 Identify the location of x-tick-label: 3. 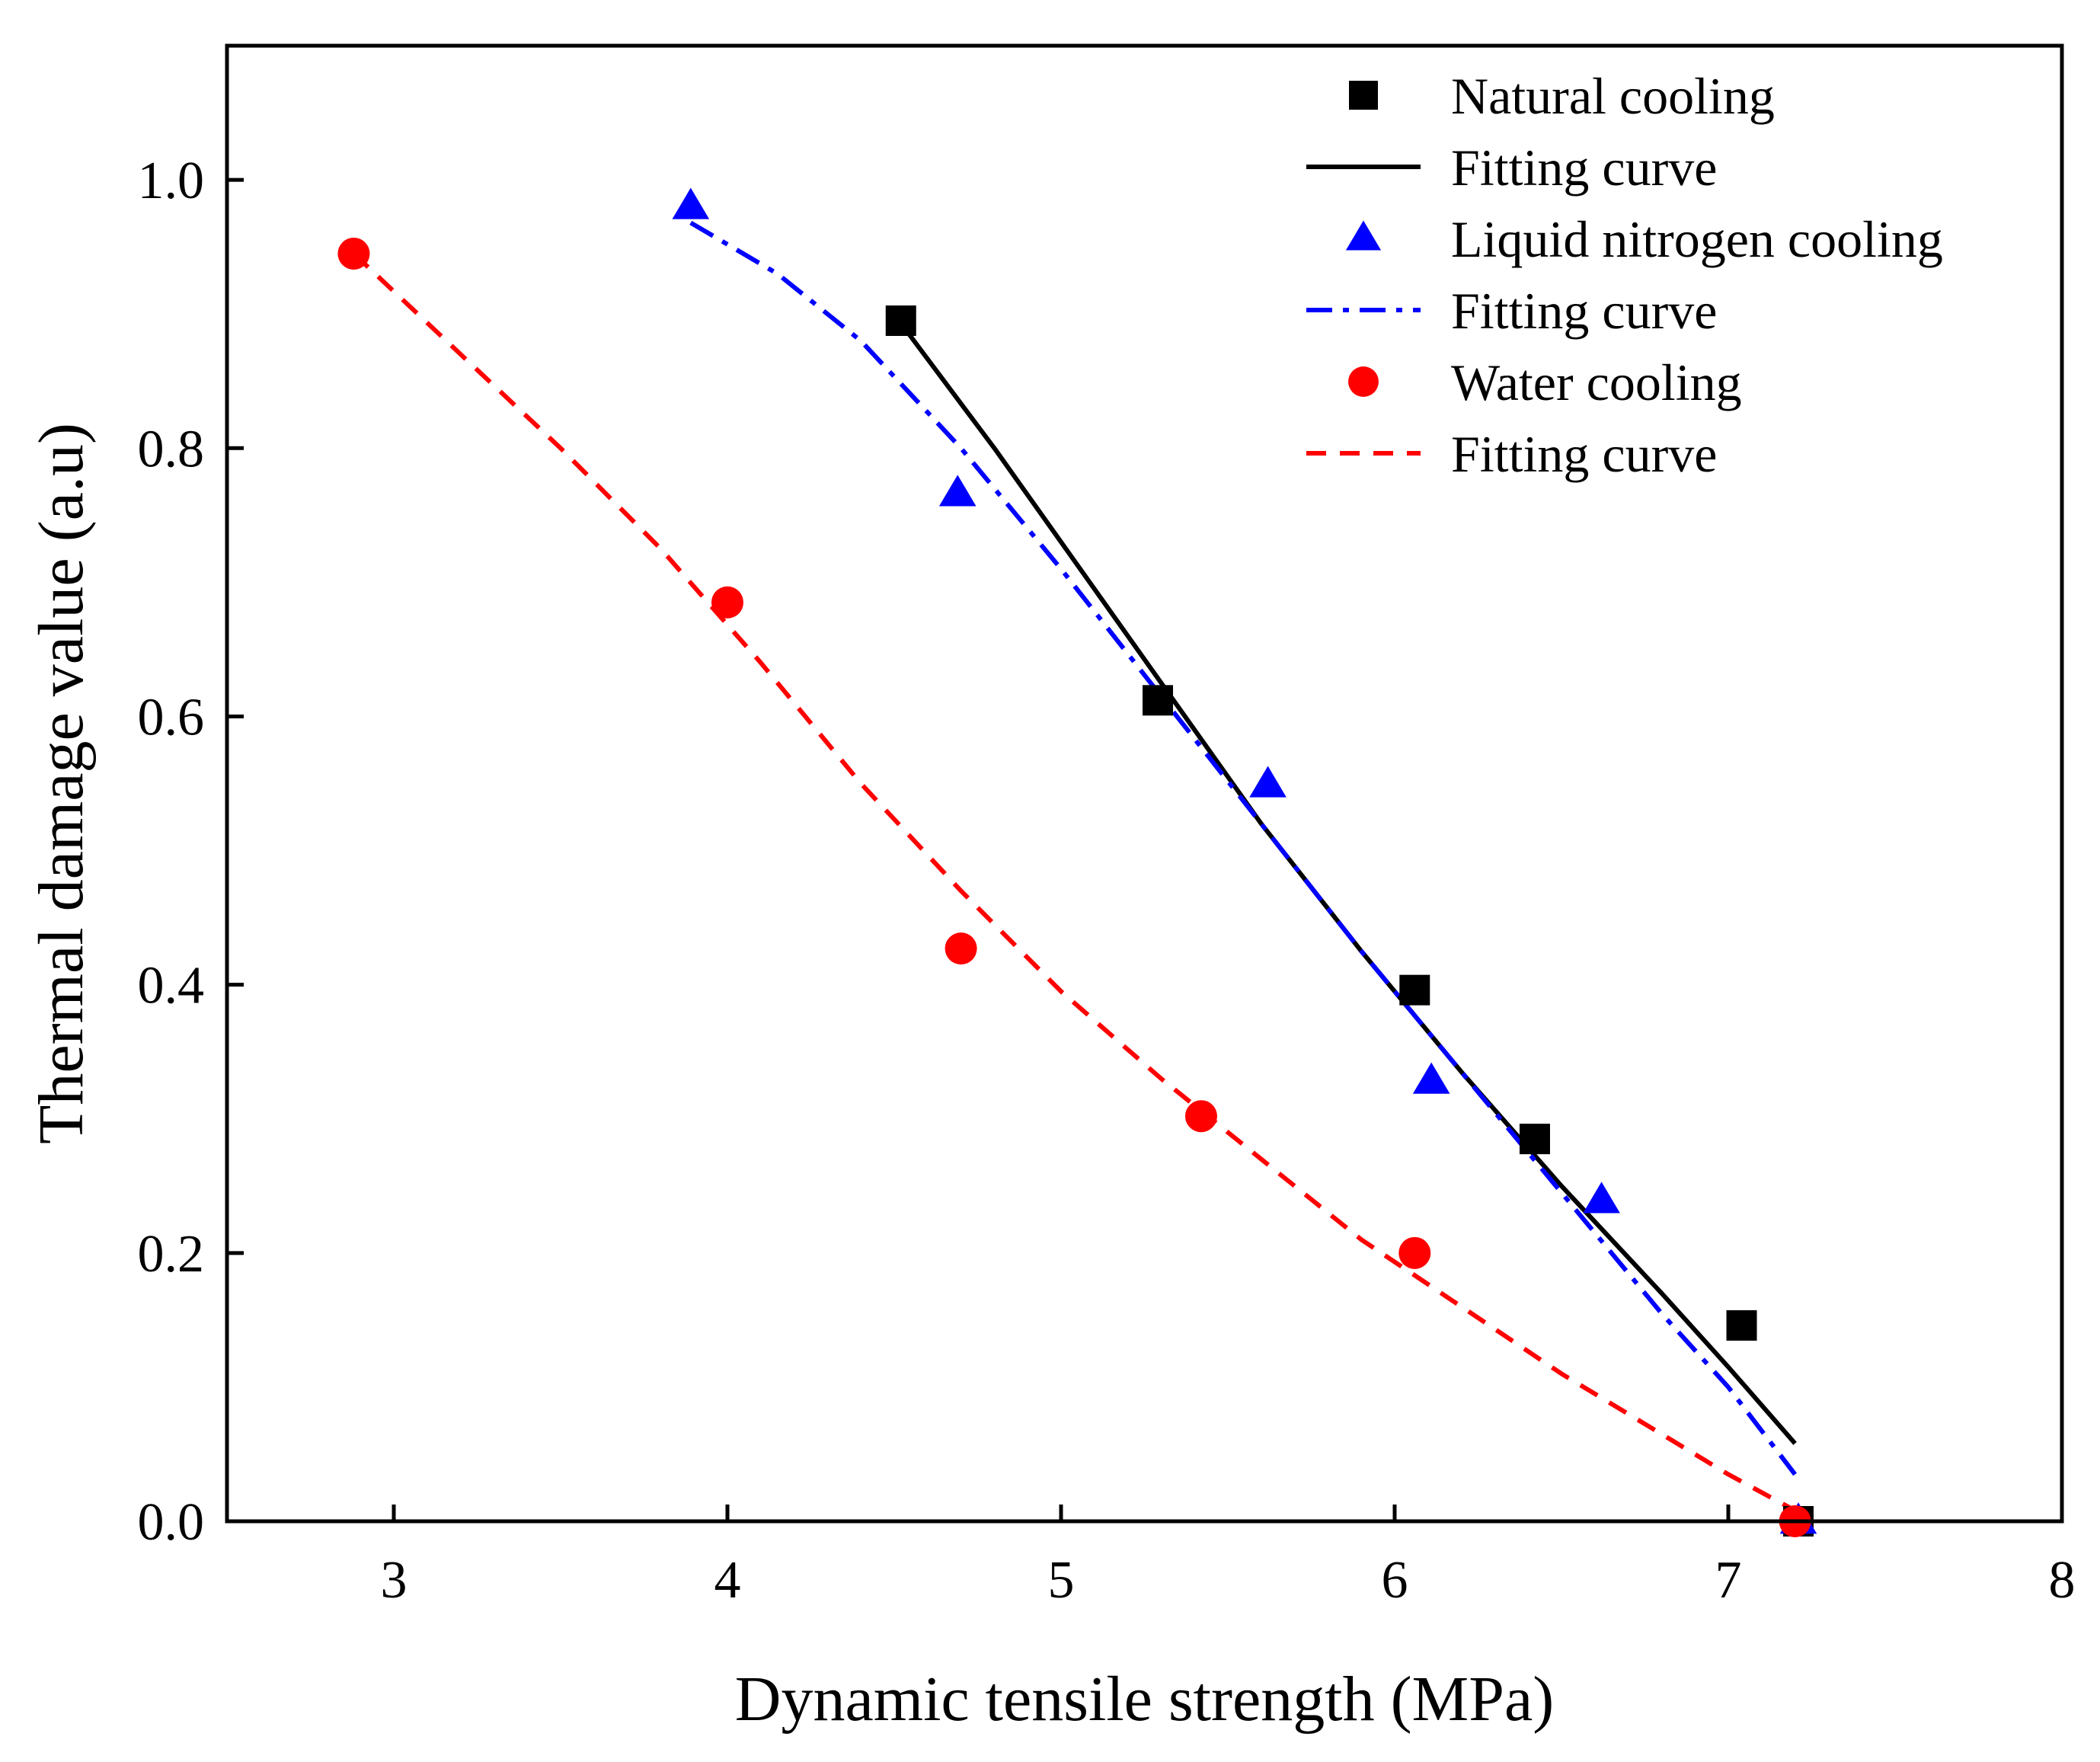
(395, 1580).